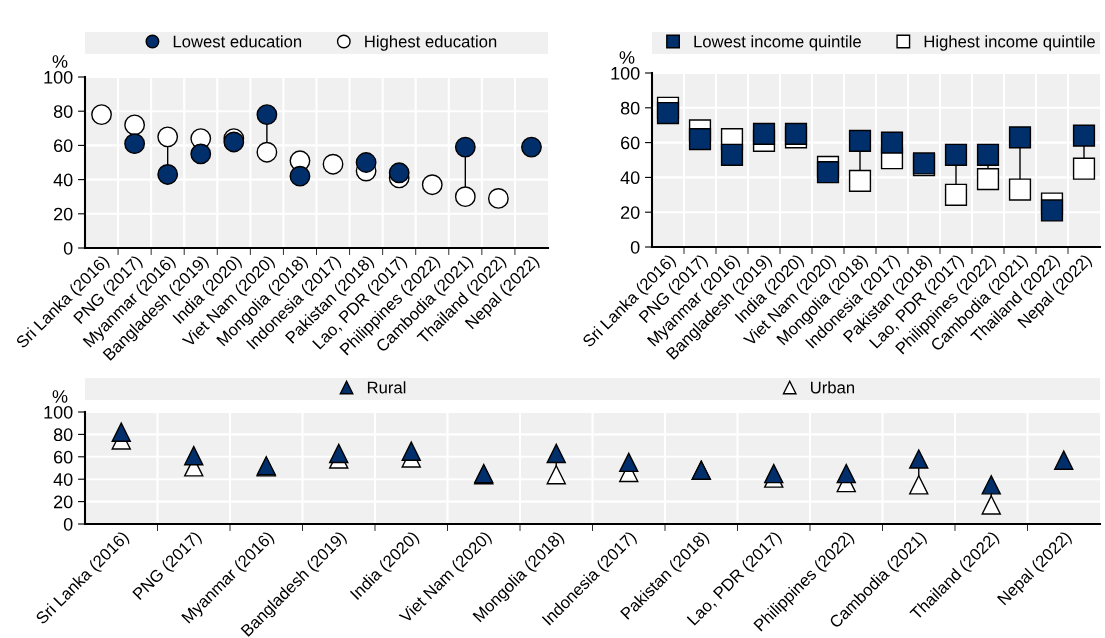 Image resolution: width=1105 pixels, height=638 pixels. Describe the element at coordinates (777, 43) in the screenshot. I see `legend-label: Lowest income quintile` at that location.